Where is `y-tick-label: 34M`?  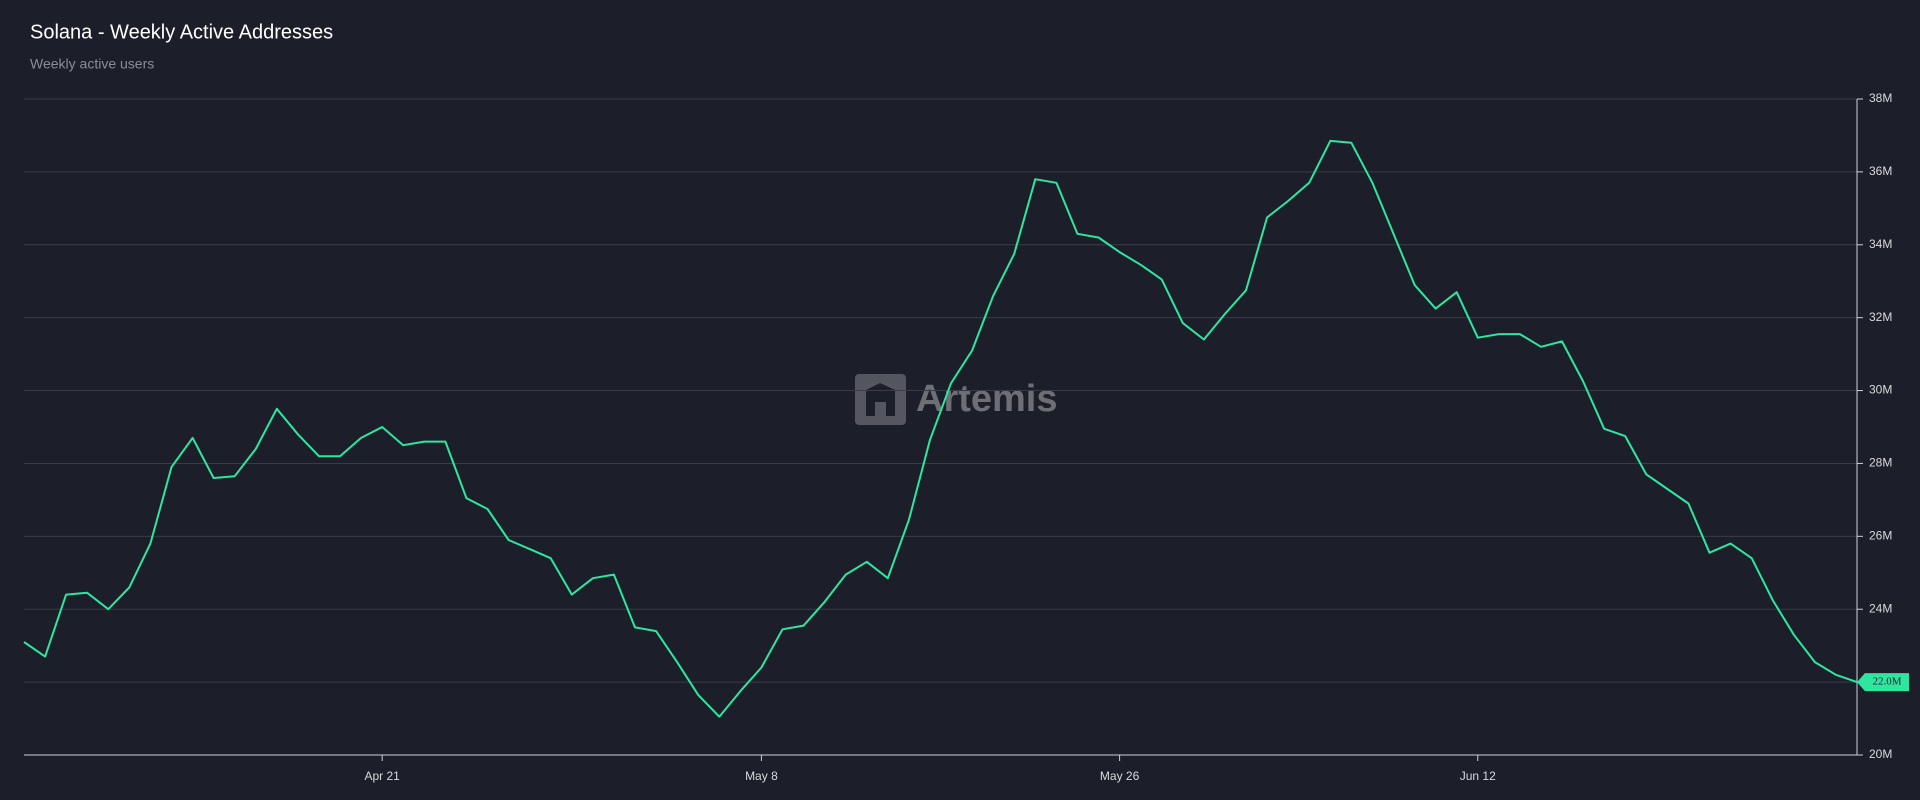 y-tick-label: 34M is located at coordinates (1880, 244).